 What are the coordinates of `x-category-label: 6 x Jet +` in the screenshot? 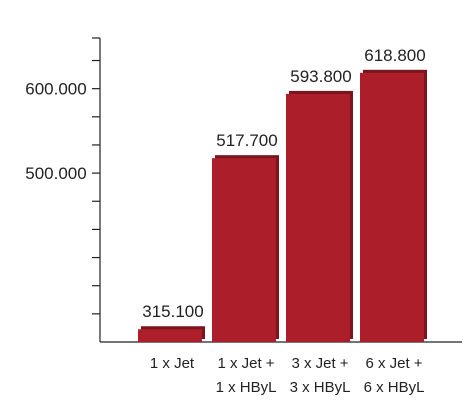 It's located at (393, 363).